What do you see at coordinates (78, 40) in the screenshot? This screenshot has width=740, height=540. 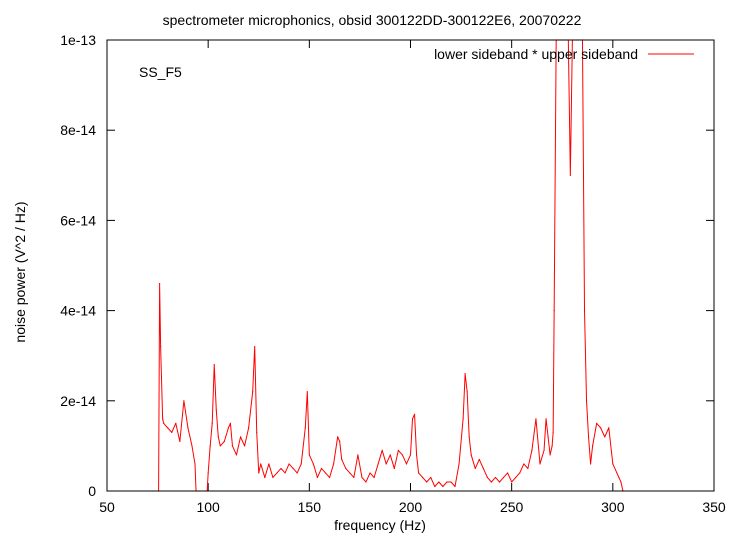 I see `y-tick-label: 1e-13` at bounding box center [78, 40].